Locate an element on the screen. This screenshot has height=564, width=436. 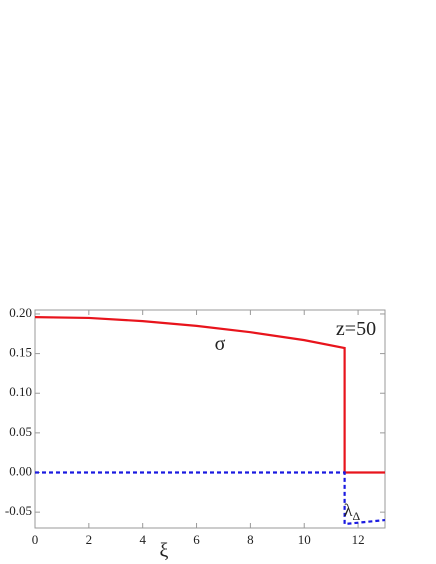
x-tick-label: 2 is located at coordinates (89, 539).